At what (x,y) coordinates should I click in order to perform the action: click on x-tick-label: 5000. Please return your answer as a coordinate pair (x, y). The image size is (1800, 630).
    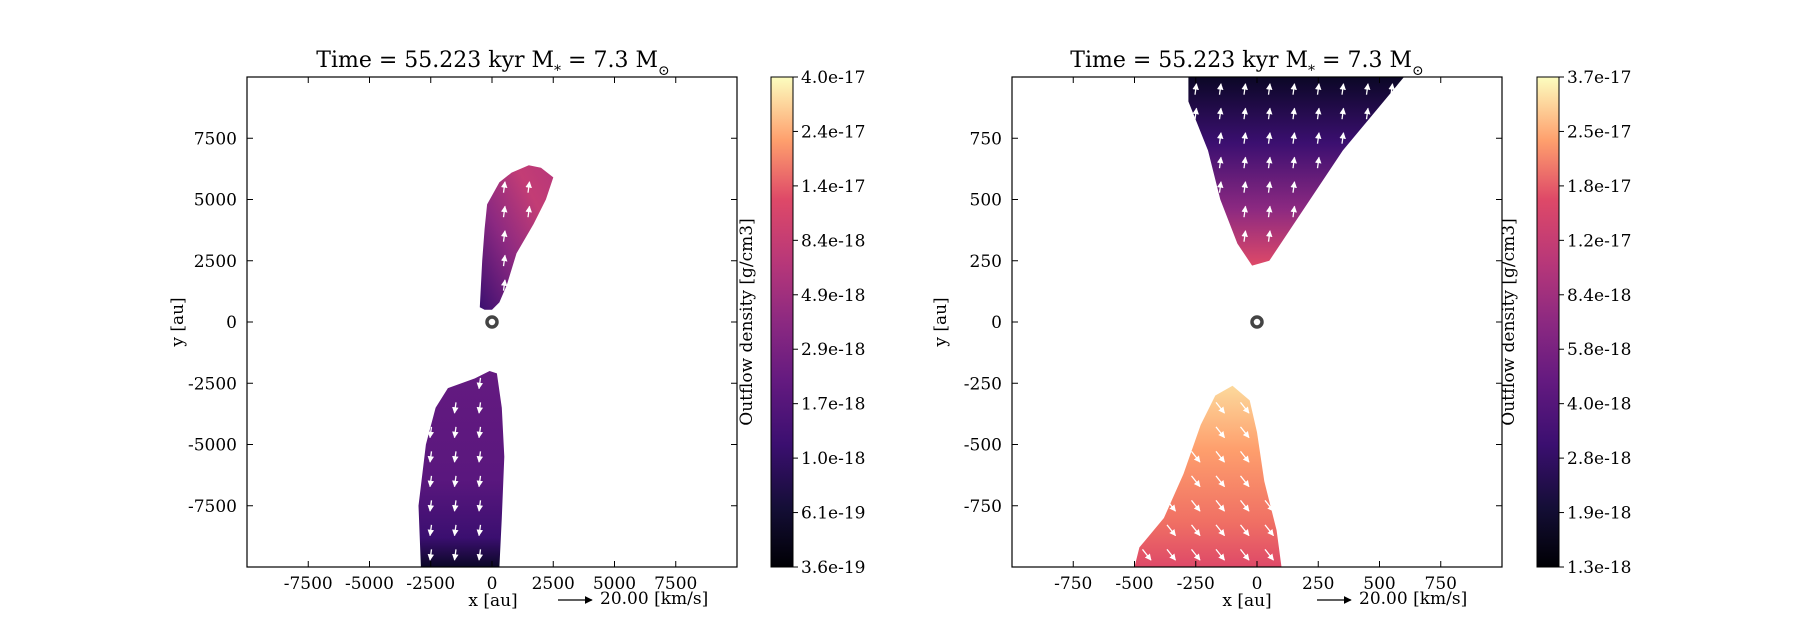
    Looking at the image, I should click on (614, 584).